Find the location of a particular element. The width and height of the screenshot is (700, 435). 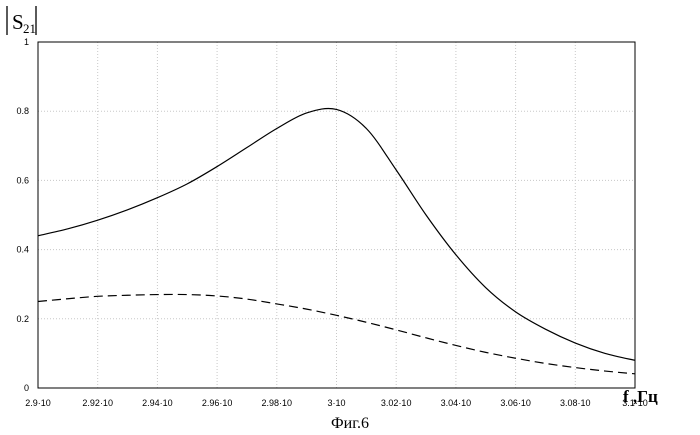

y-tick-label: 0.6 is located at coordinates (22, 180).